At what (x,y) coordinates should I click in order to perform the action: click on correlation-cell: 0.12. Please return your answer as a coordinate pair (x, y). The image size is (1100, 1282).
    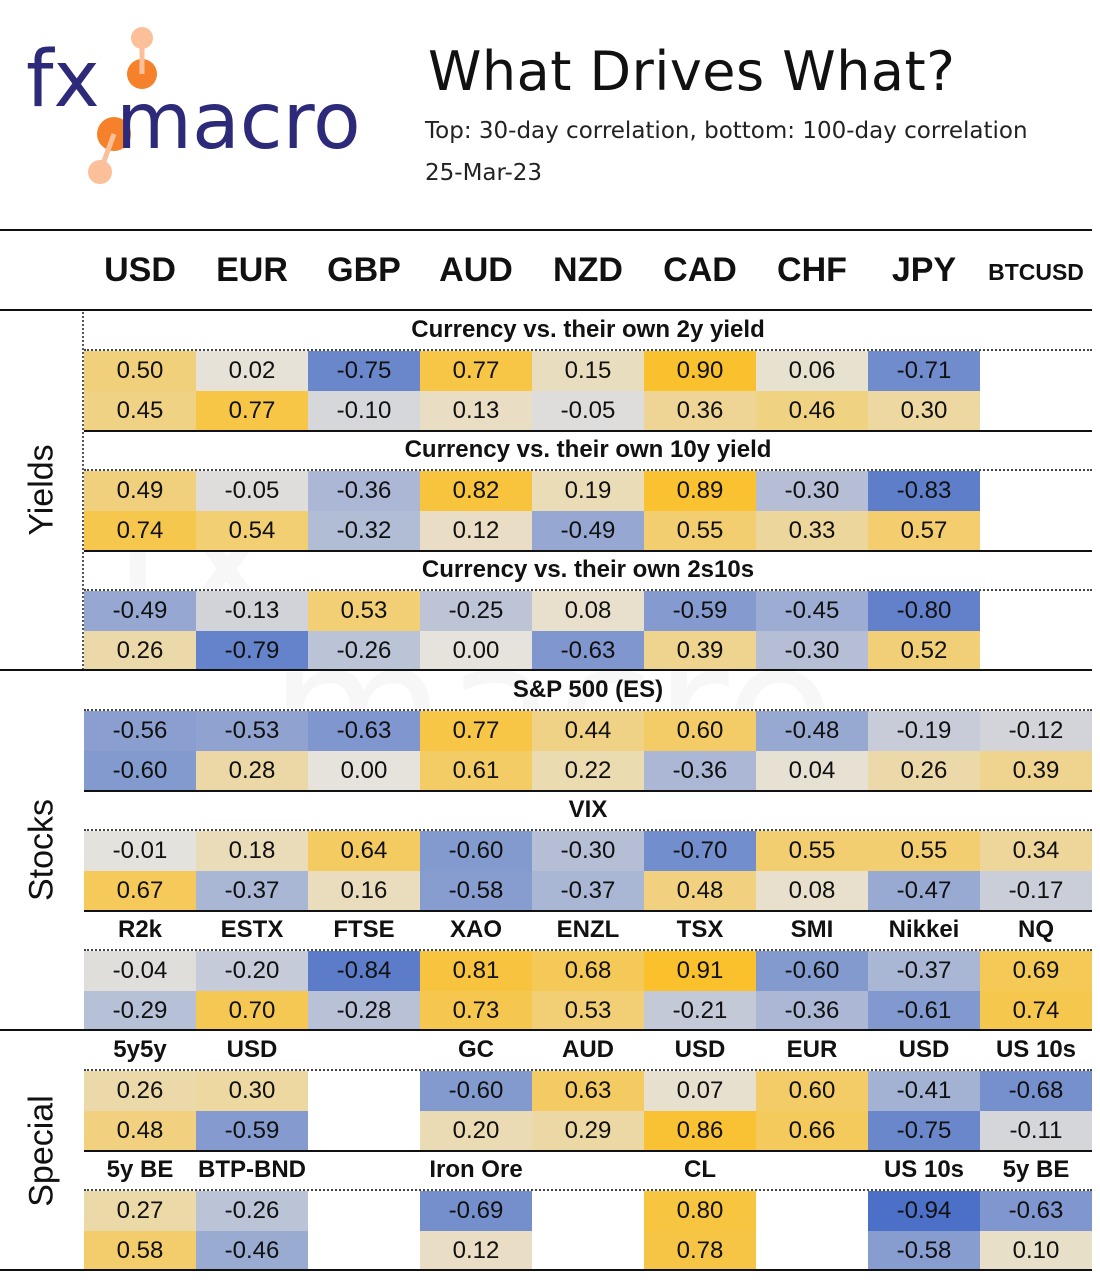
    Looking at the image, I should click on (476, 531).